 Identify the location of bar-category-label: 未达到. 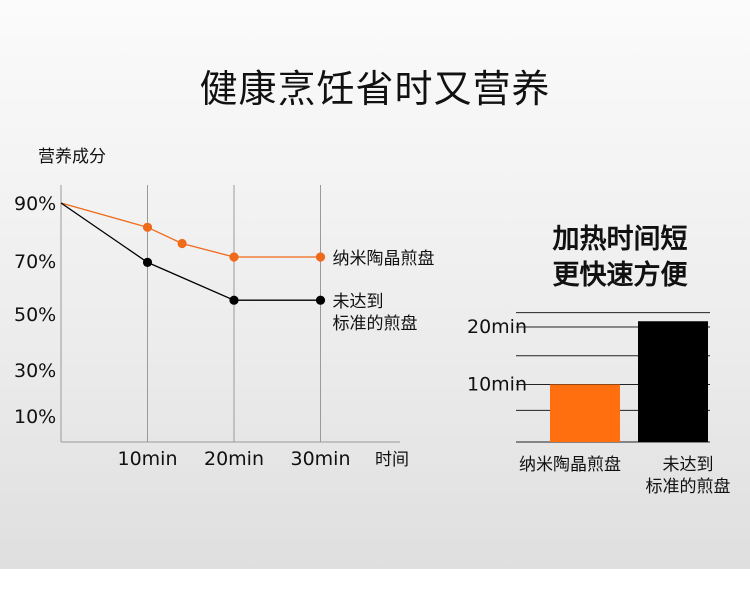
(688, 465).